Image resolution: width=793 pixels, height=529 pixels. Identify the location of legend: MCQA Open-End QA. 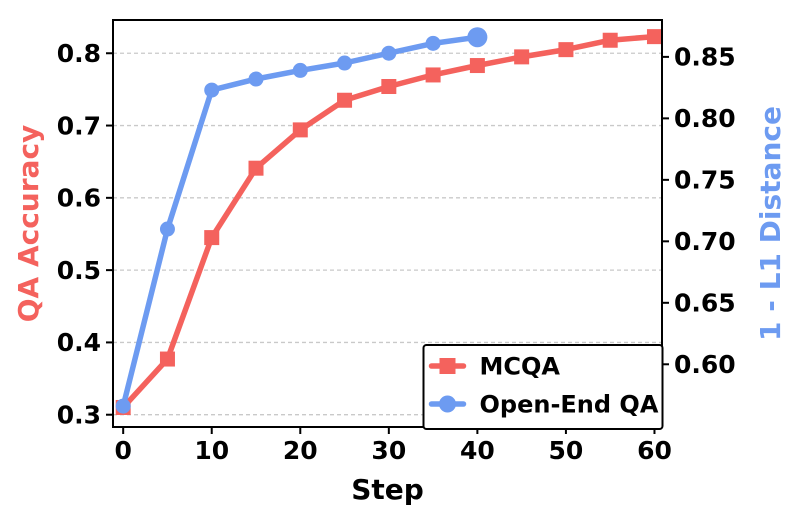
(543, 387).